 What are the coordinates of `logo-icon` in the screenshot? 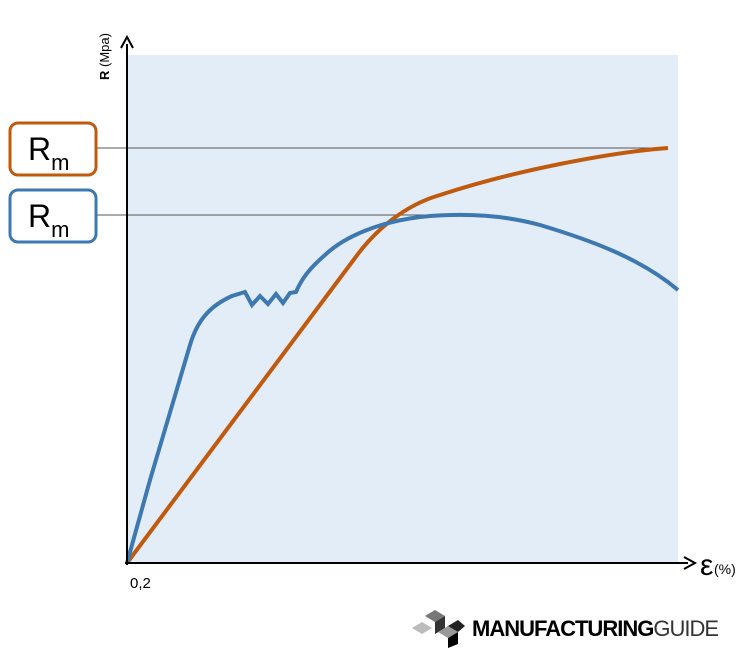 It's located at (438, 629).